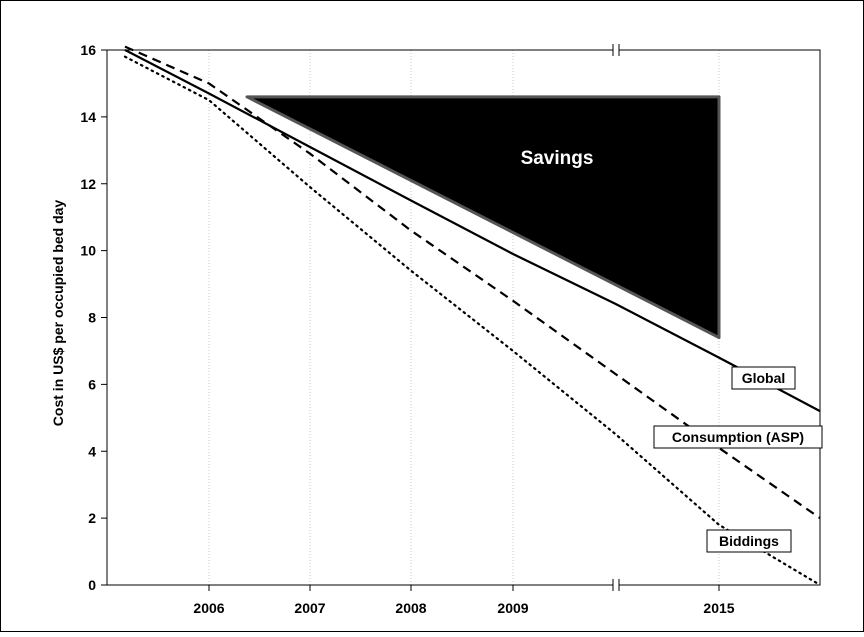 Image resolution: width=864 pixels, height=637 pixels. What do you see at coordinates (410, 608) in the screenshot?
I see `x-tick-label-2008: 2008` at bounding box center [410, 608].